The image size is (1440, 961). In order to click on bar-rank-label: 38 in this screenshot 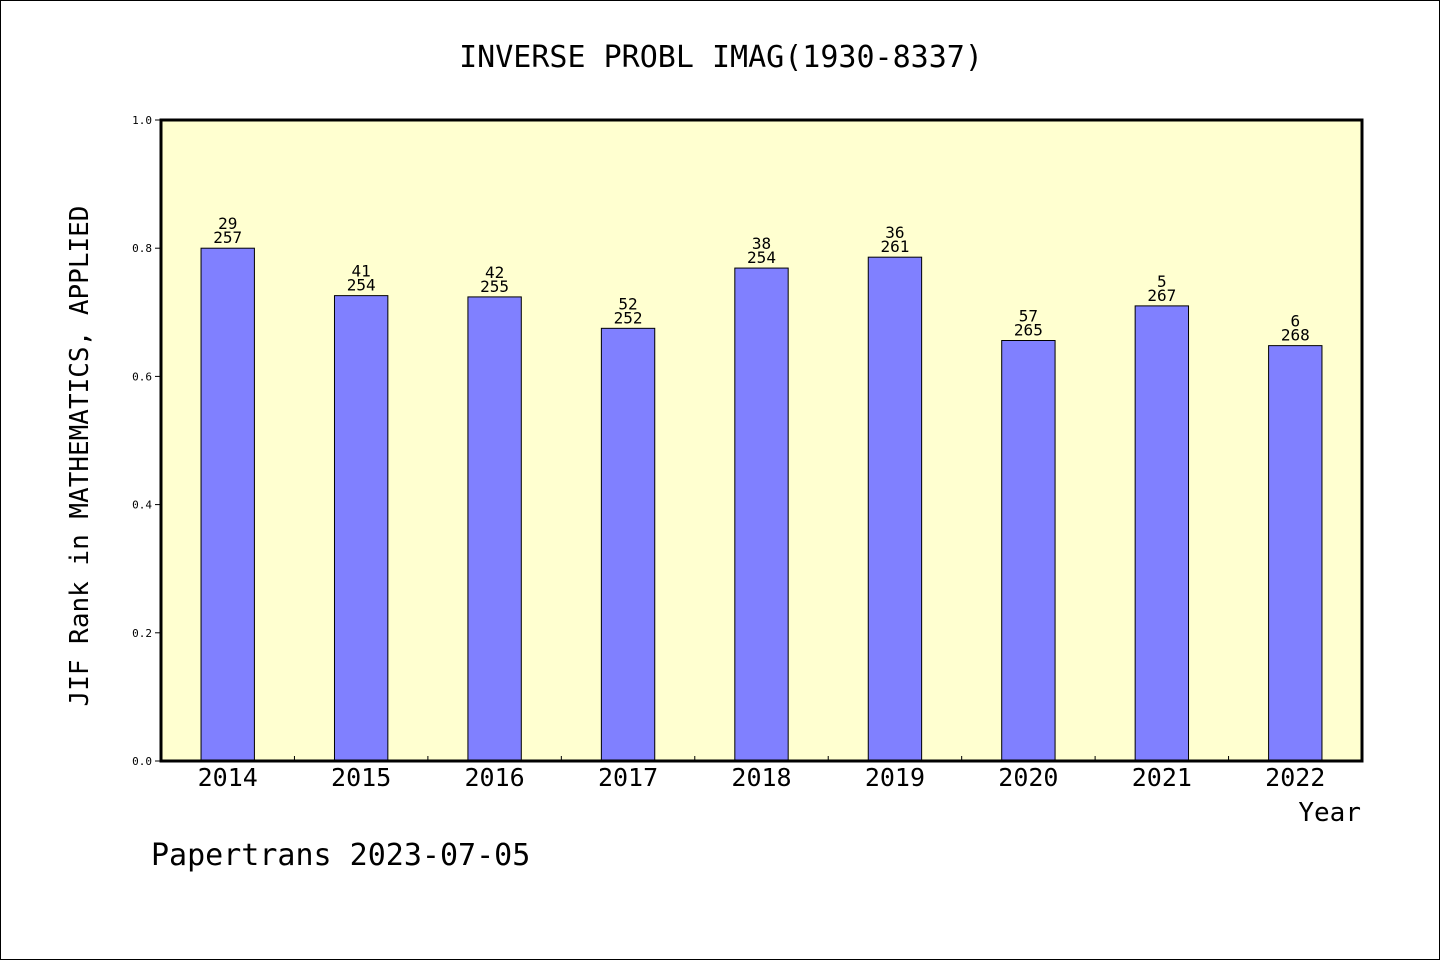, I will do `click(761, 243)`.